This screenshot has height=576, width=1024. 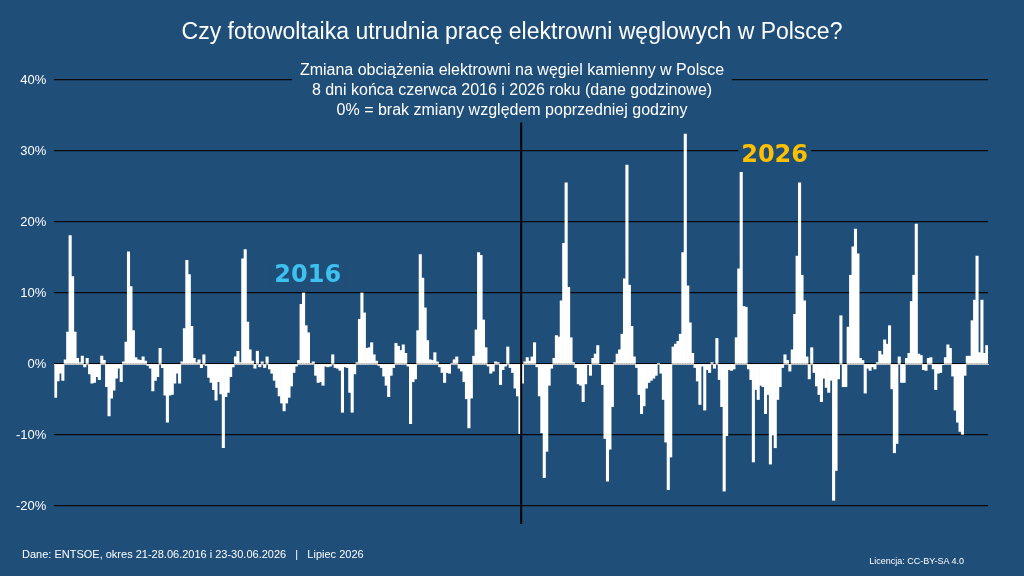 What do you see at coordinates (512, 90) in the screenshot?
I see `chart-subtitle: Zmiana obciążenia elektrowni na węgiel kamienny w Polsce 8 dni końca czerwca 2016 i 2026 roku (dane godzinowe) 0% = brak zmiany względem poprzedniej godziny` at bounding box center [512, 90].